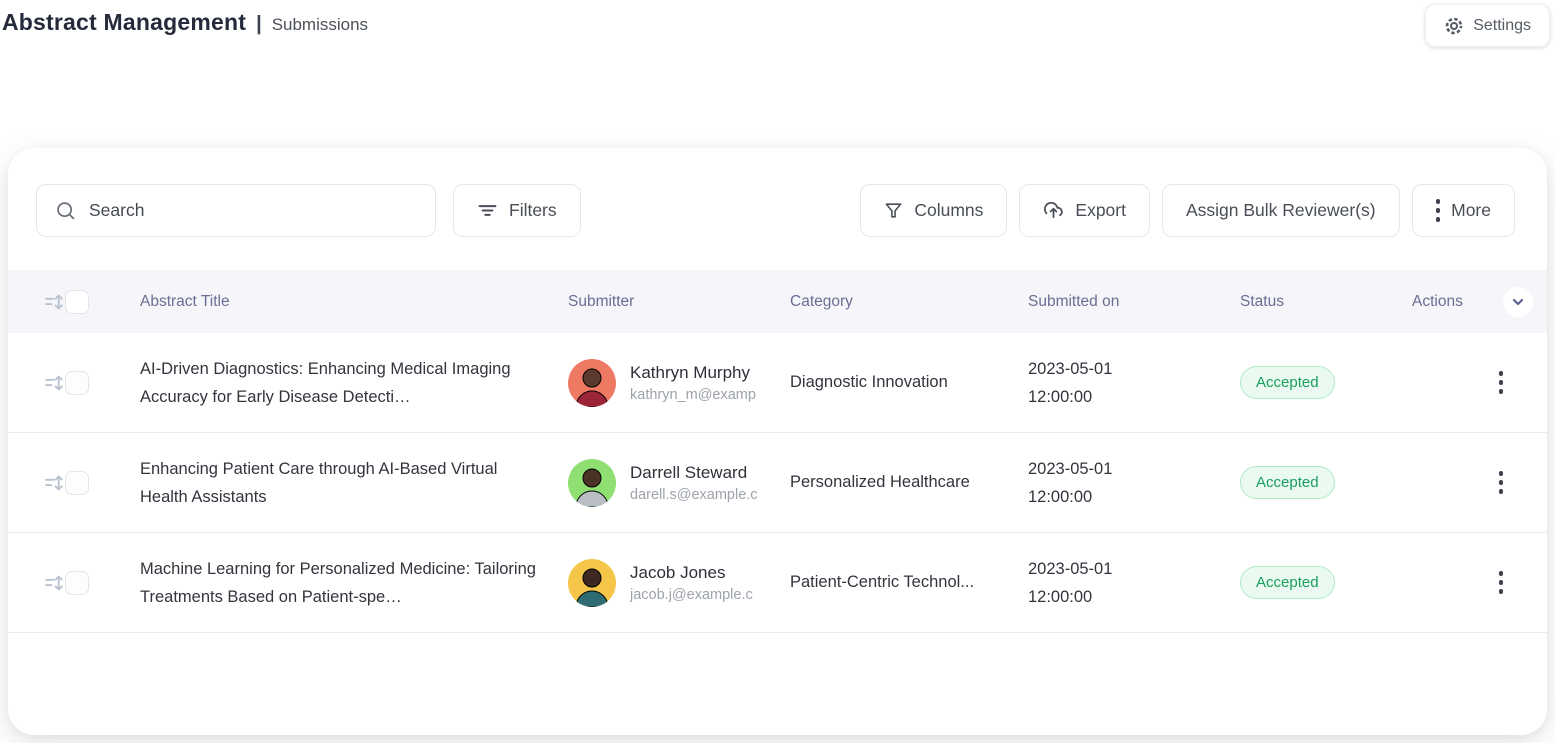 This screenshot has height=743, width=1555. Describe the element at coordinates (821, 301) in the screenshot. I see `column-header-category: Category` at that location.